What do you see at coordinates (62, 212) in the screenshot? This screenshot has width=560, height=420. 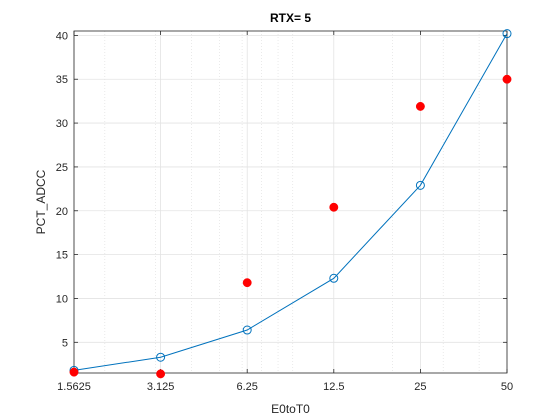 I see `y-tick-label: 20` at bounding box center [62, 212].